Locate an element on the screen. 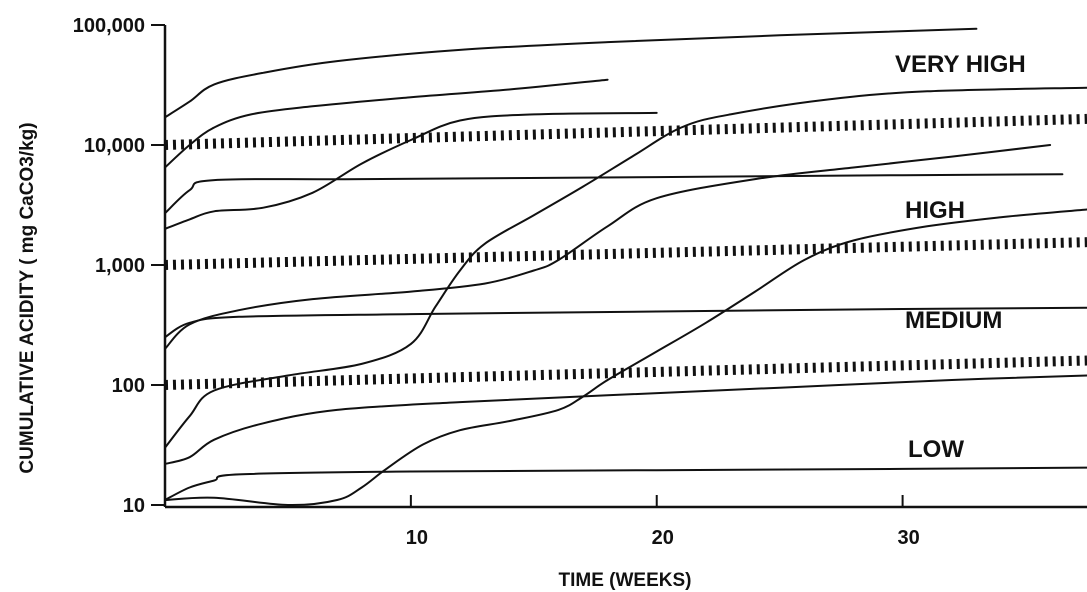 The height and width of the screenshot is (592, 1087). zone-label-medium: MEDIUM is located at coordinates (953, 320).